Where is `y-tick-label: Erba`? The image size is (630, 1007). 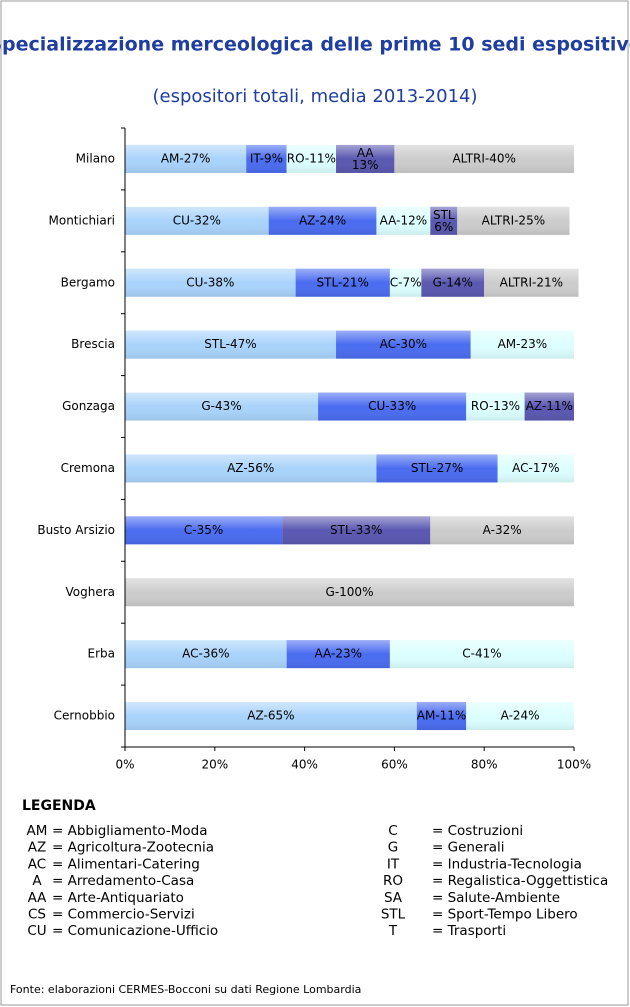 y-tick-label: Erba is located at coordinates (102, 654).